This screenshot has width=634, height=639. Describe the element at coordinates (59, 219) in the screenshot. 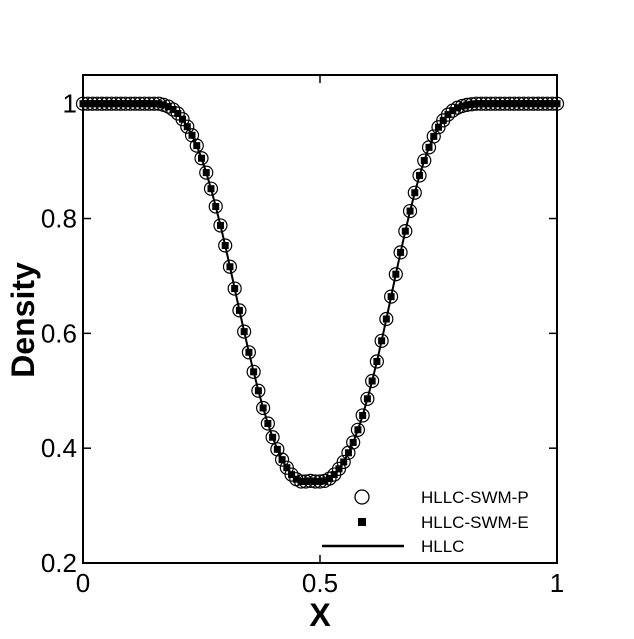

I see `y-tick-label: 0.8` at that location.